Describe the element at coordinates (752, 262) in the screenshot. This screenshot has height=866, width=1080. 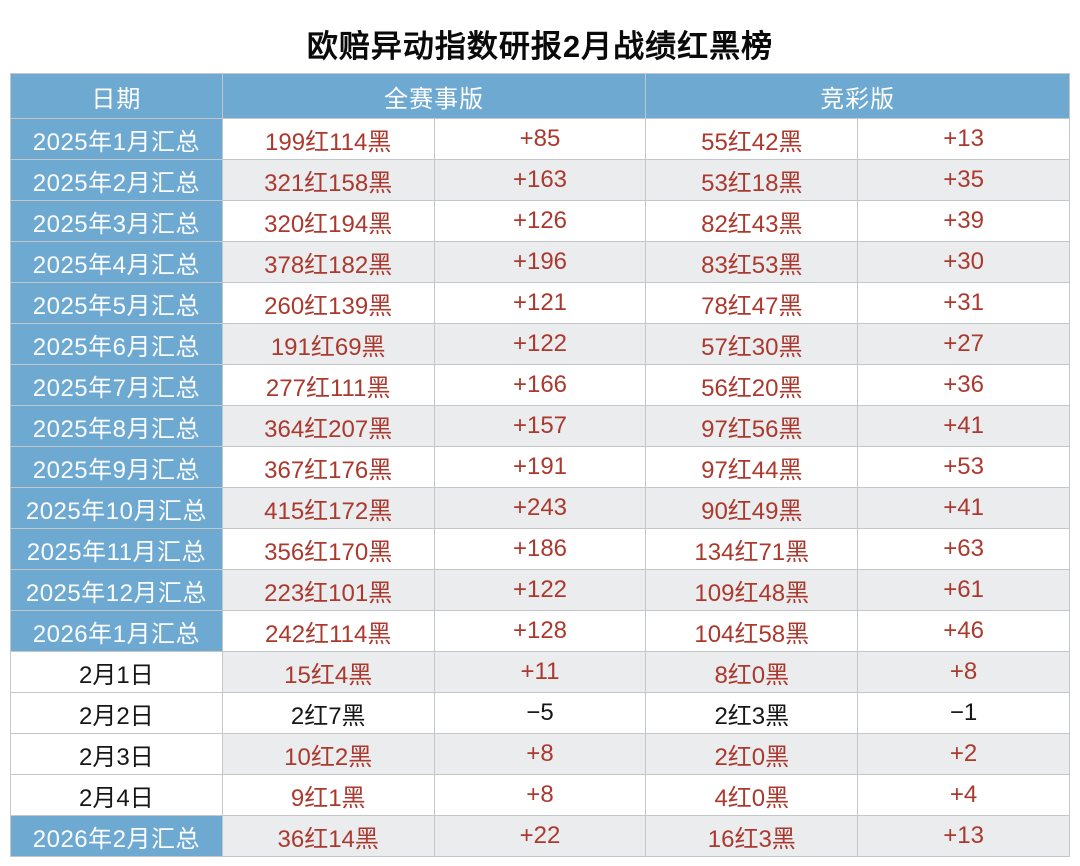
I see `jingcai-record-cell: 83红53黑` at that location.